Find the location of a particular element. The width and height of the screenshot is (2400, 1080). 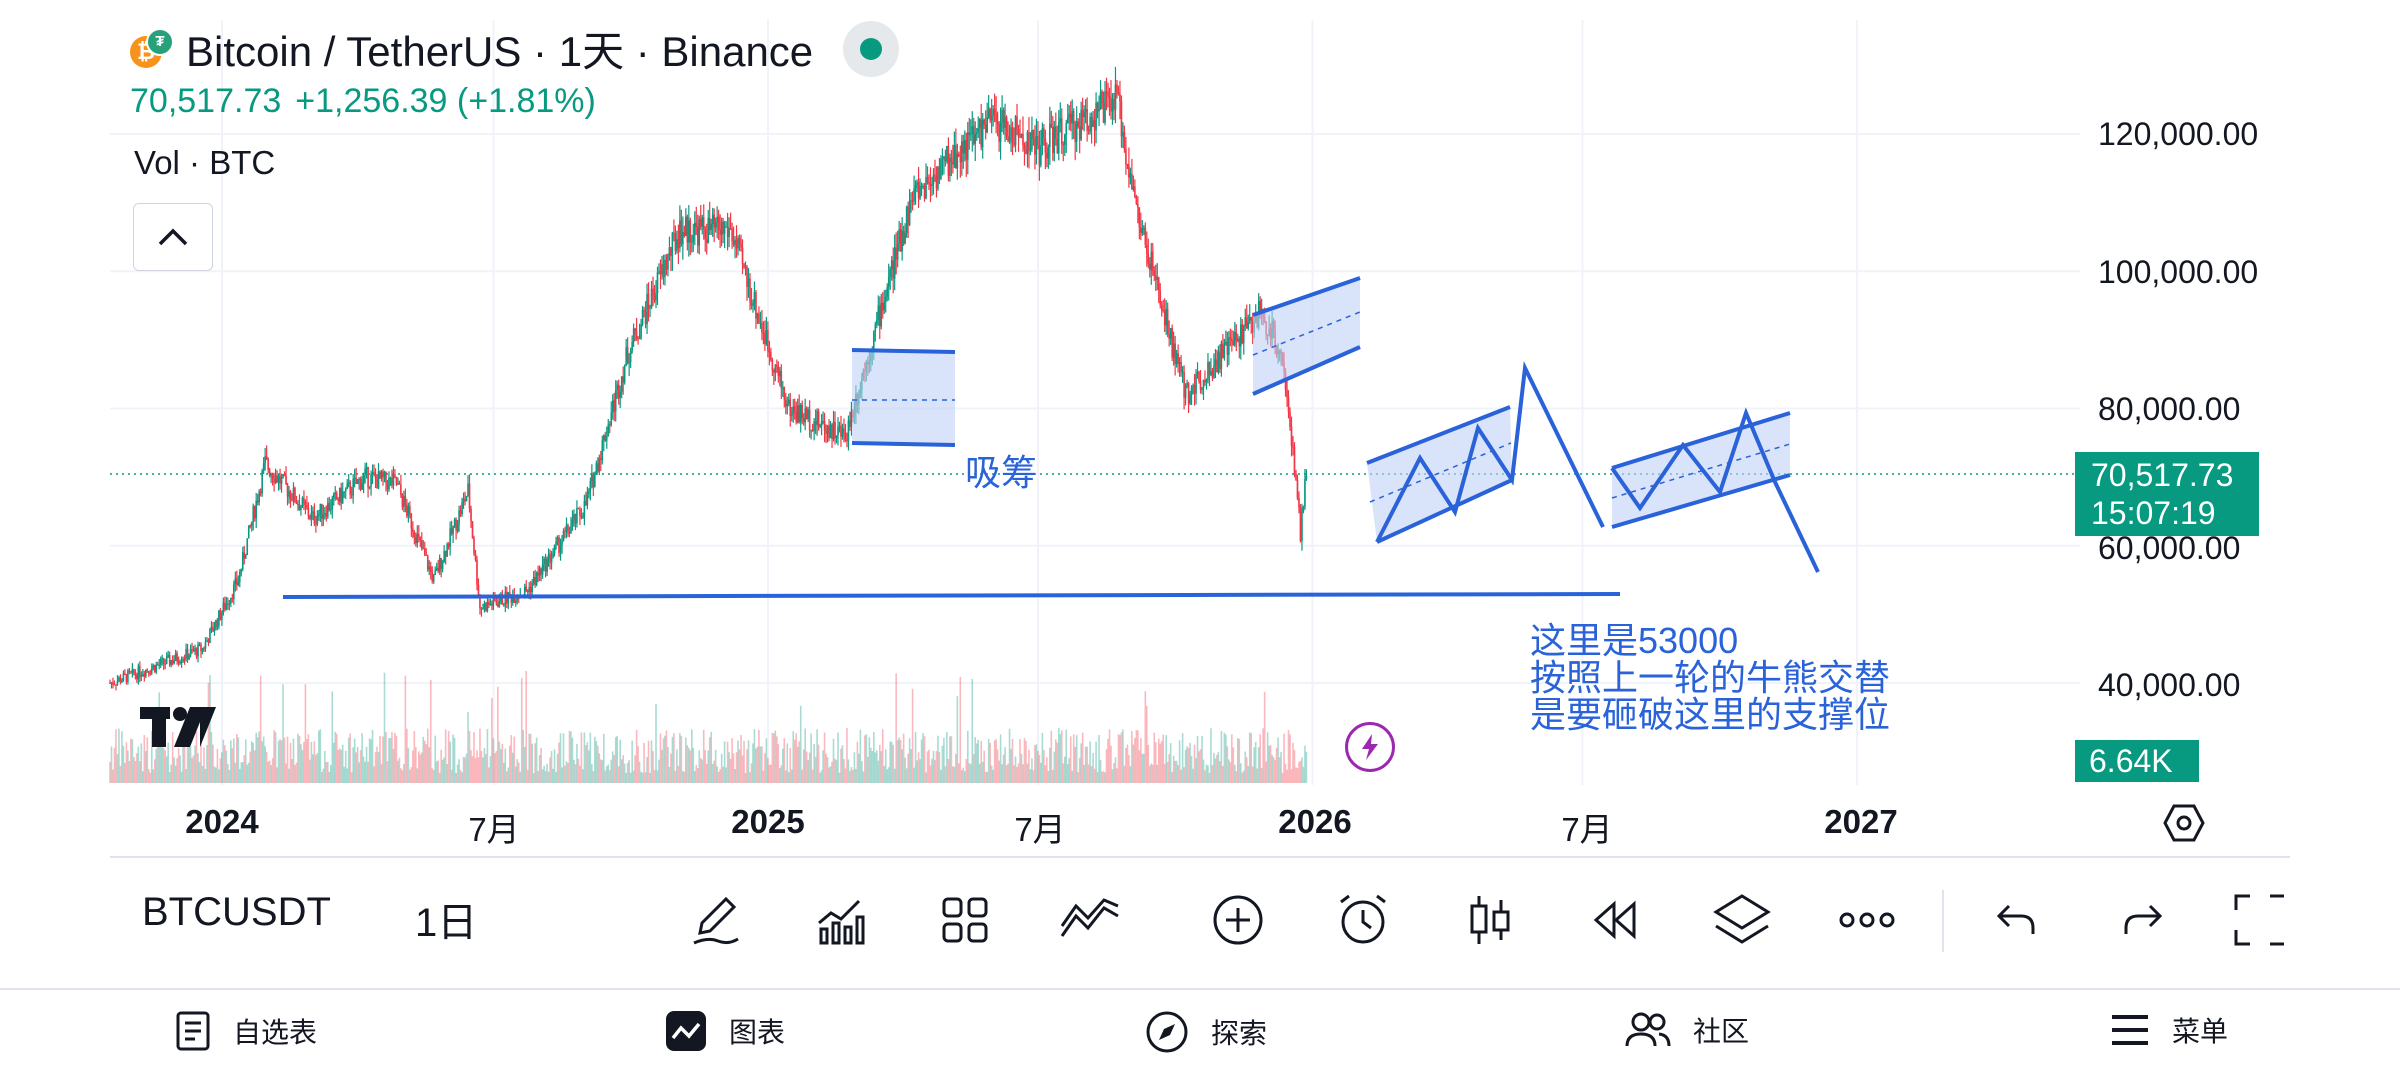

interval-selector: 1日 is located at coordinates (446, 923).